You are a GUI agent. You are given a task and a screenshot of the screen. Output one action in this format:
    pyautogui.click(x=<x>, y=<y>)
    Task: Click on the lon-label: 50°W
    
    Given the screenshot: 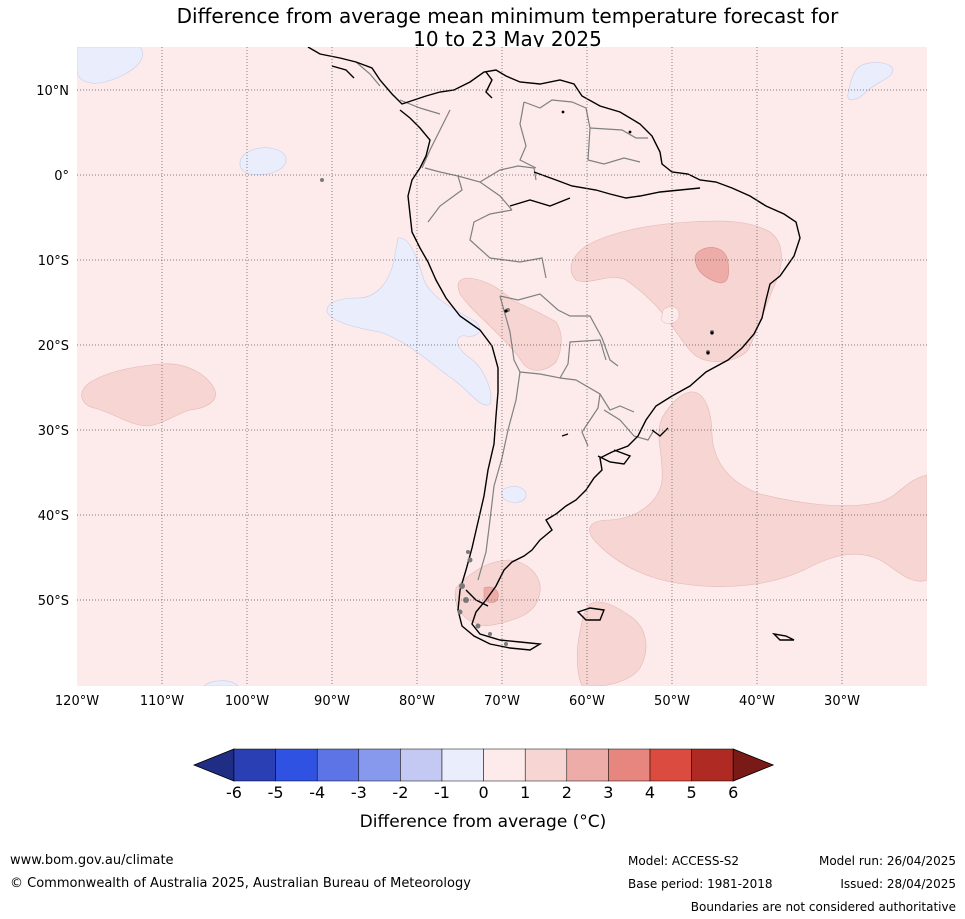 What is the action you would take?
    pyautogui.click(x=672, y=701)
    